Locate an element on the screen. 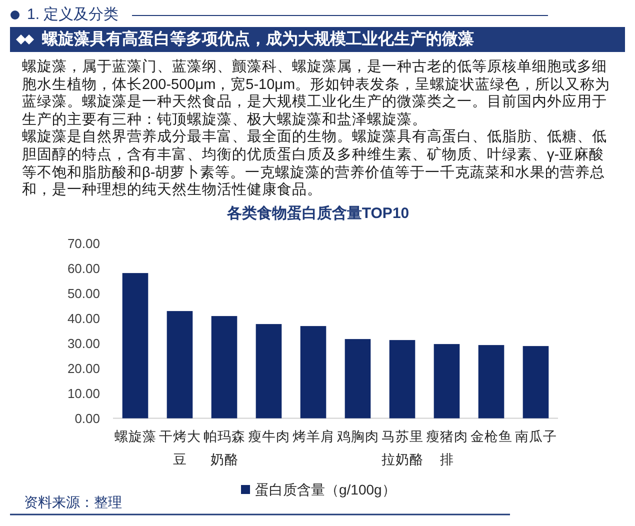 The image size is (635, 526). x-tick-label: 瘦猪肉排 is located at coordinates (447, 448).